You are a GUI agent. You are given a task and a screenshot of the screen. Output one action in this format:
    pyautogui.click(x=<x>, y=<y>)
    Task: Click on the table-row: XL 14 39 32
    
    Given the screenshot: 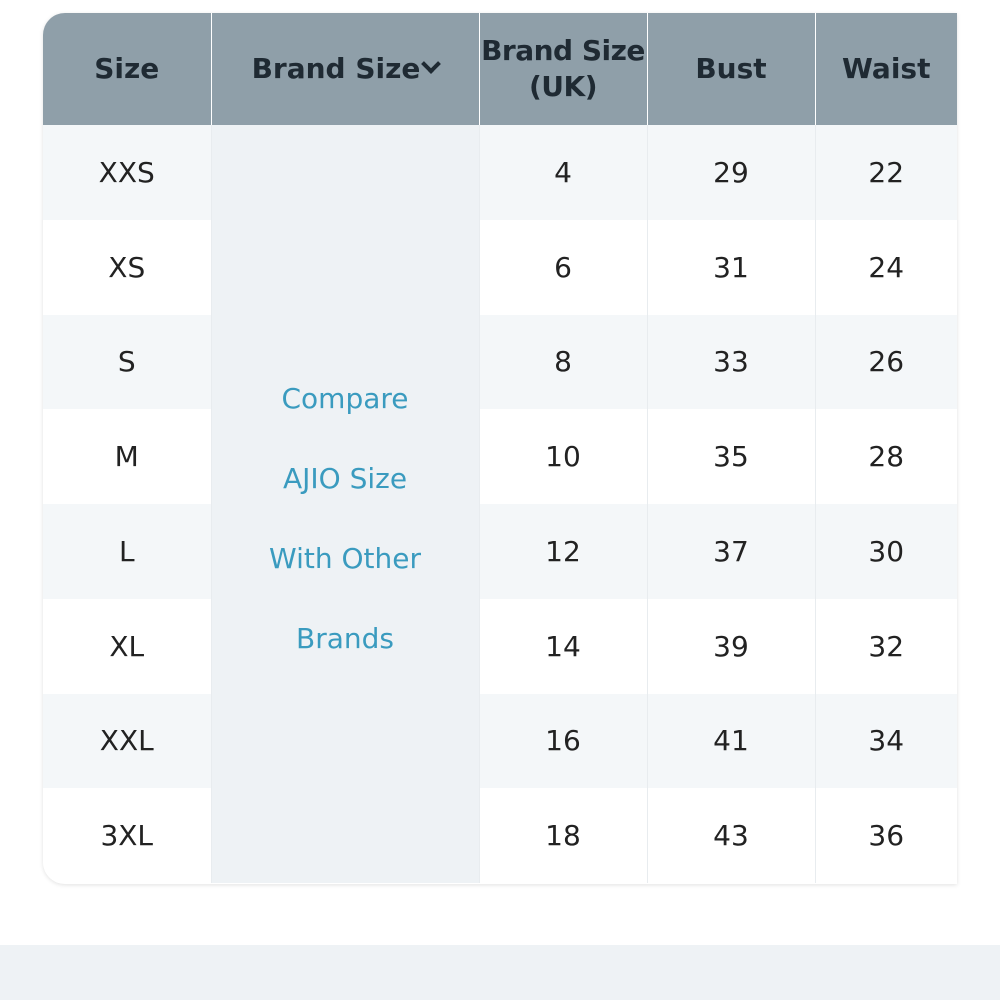 What is the action you would take?
    pyautogui.click(x=500, y=646)
    